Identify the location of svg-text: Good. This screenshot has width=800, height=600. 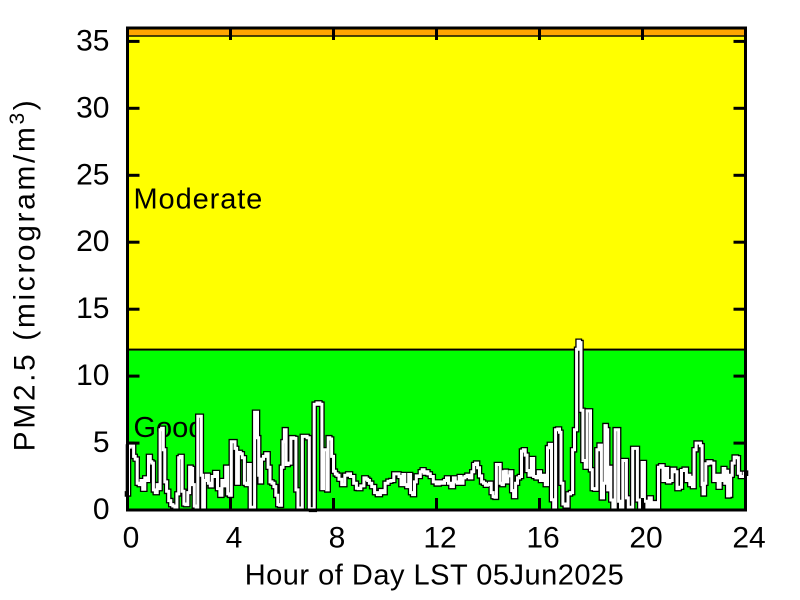
(169, 428).